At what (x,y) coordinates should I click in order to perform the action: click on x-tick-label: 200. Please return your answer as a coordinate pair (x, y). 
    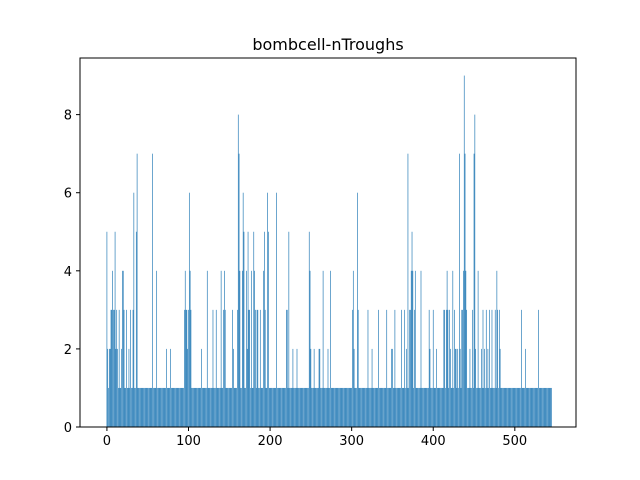
    Looking at the image, I should click on (270, 441).